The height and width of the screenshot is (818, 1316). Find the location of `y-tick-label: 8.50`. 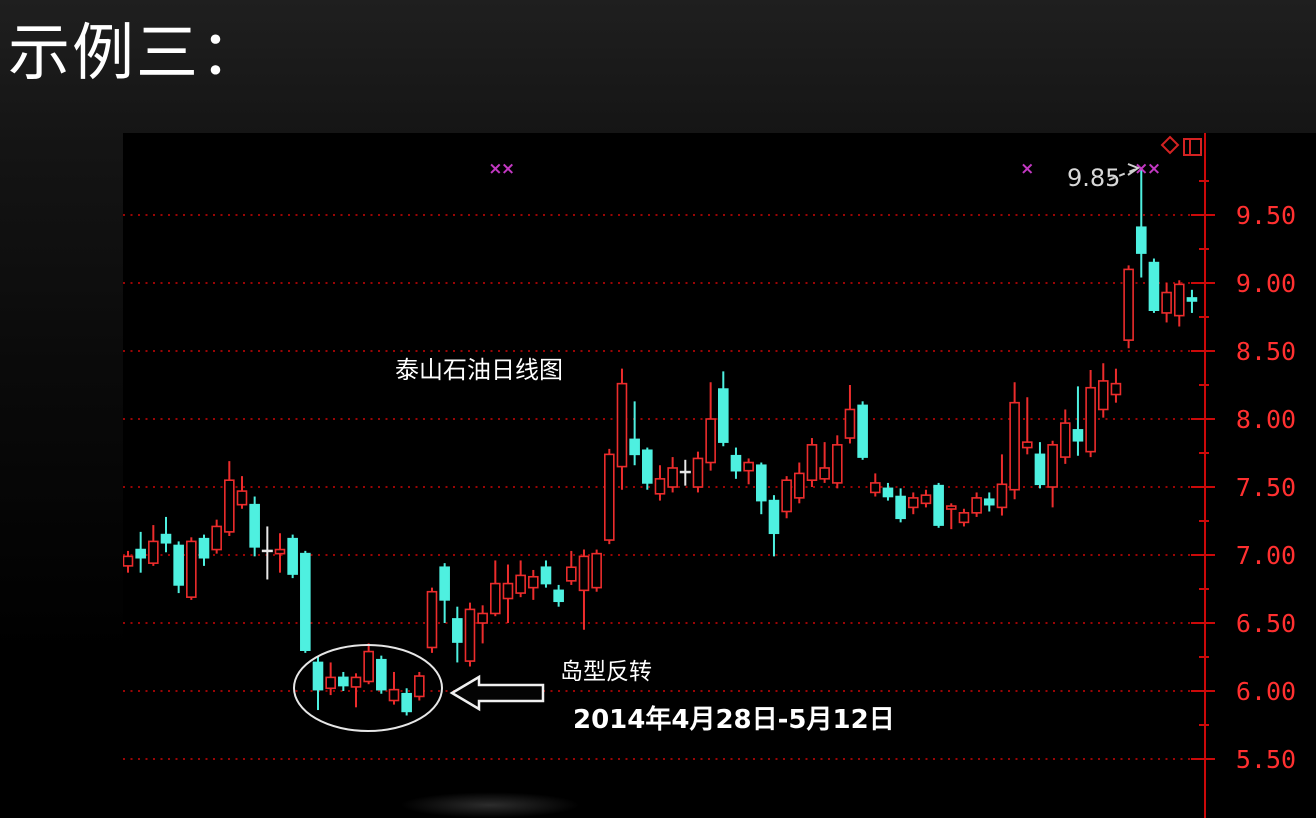

y-tick-label: 8.50 is located at coordinates (1266, 351).